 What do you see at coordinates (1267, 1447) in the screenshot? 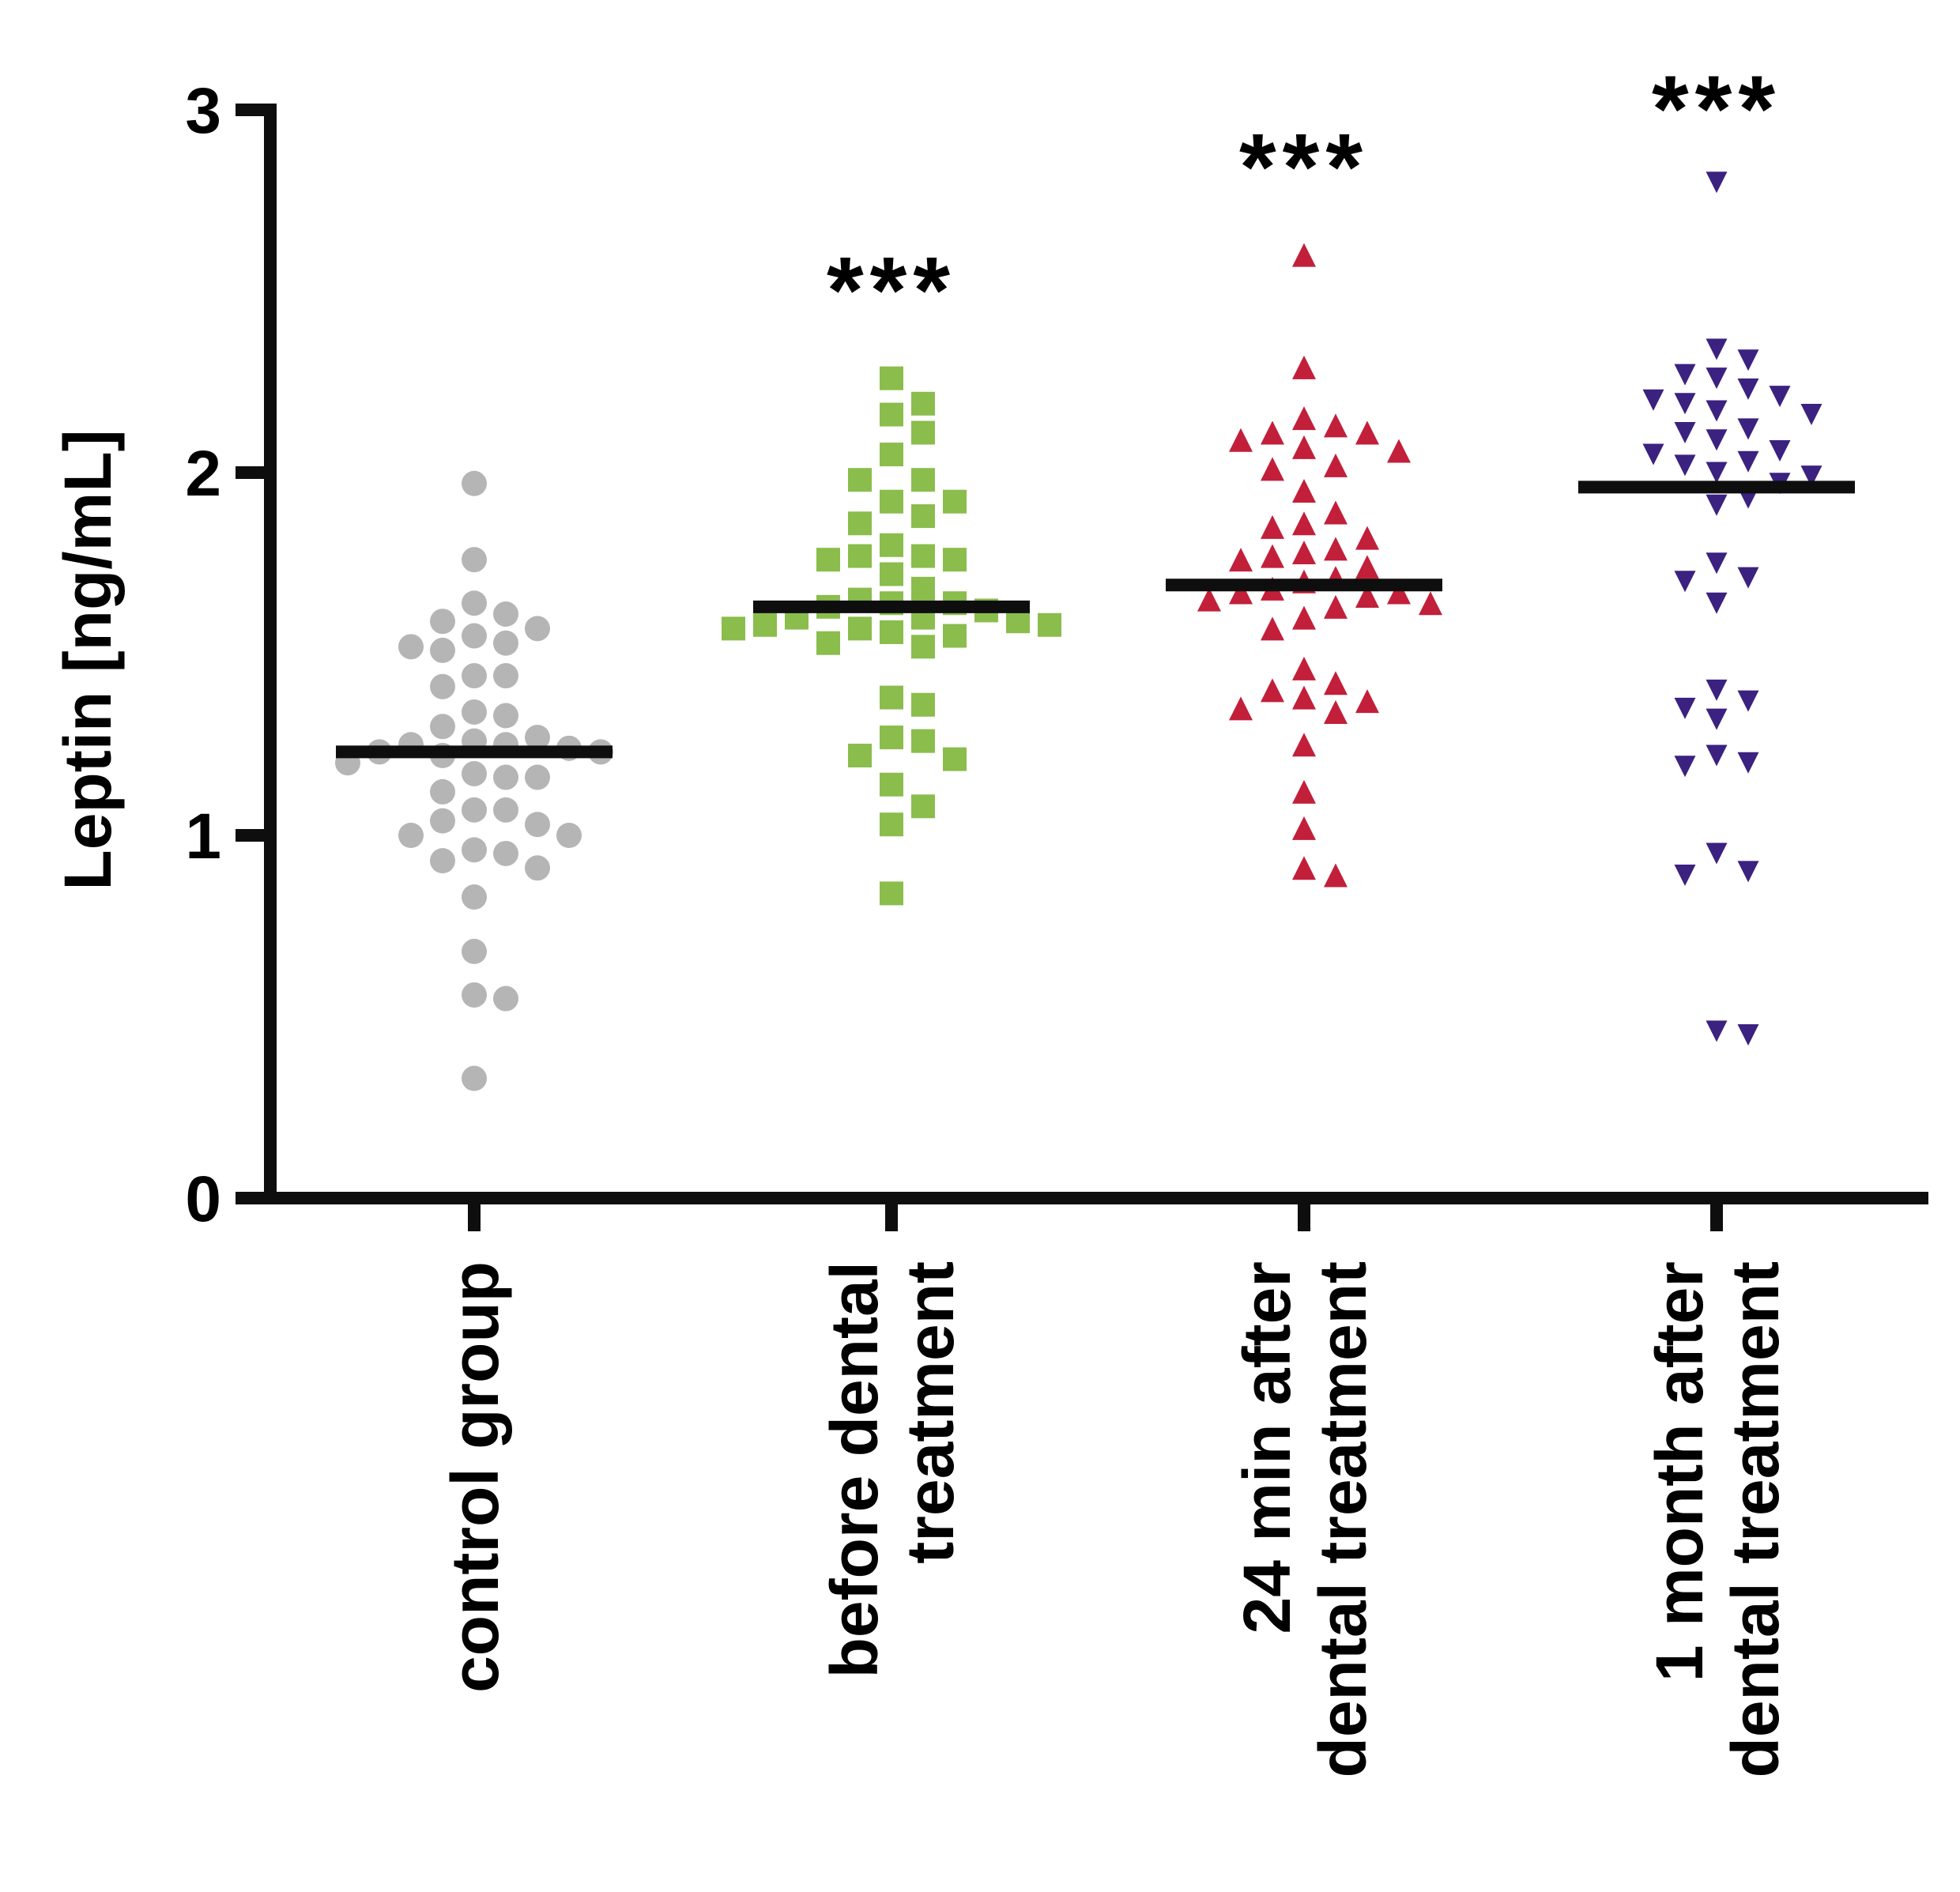
I see `x-category-label: 24 min after` at bounding box center [1267, 1447].